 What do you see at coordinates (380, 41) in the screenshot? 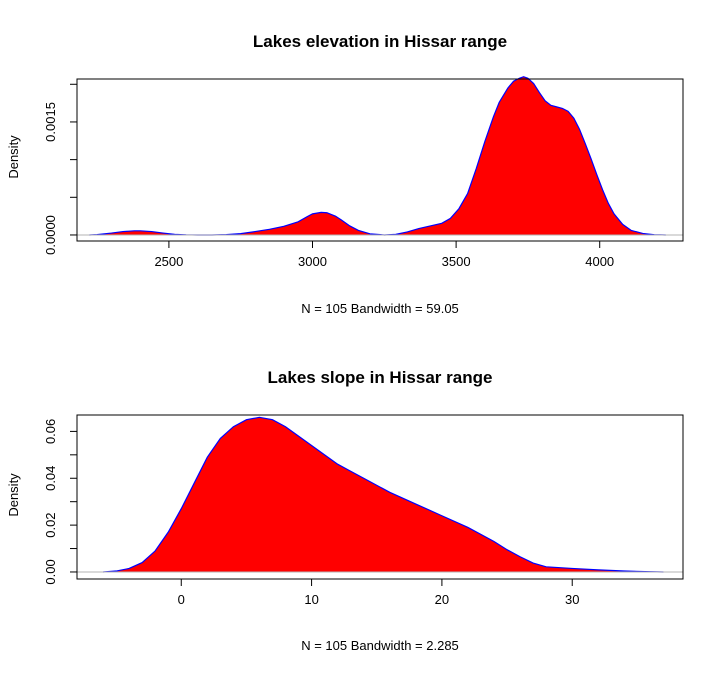
I see `elevation-chart-title: Lakes elevation in Hissar range` at bounding box center [380, 41].